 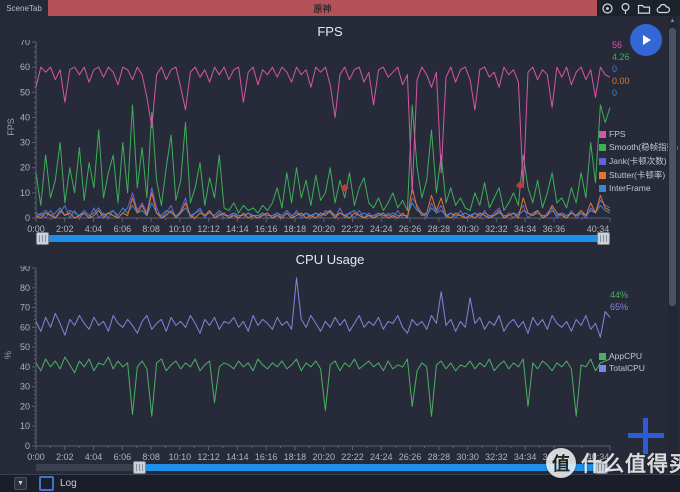 I want to click on play-icon, so click(x=647, y=40).